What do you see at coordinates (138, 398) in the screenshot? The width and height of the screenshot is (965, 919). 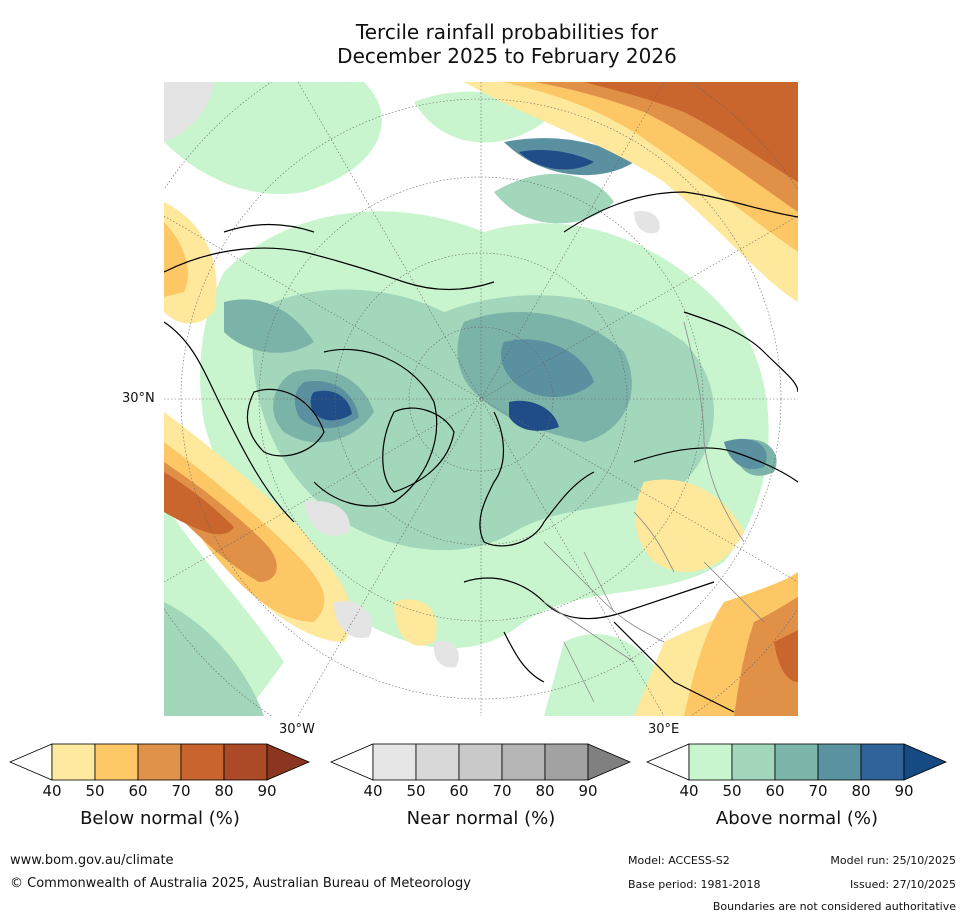 I see `latitude-label-30n: 30°N` at bounding box center [138, 398].